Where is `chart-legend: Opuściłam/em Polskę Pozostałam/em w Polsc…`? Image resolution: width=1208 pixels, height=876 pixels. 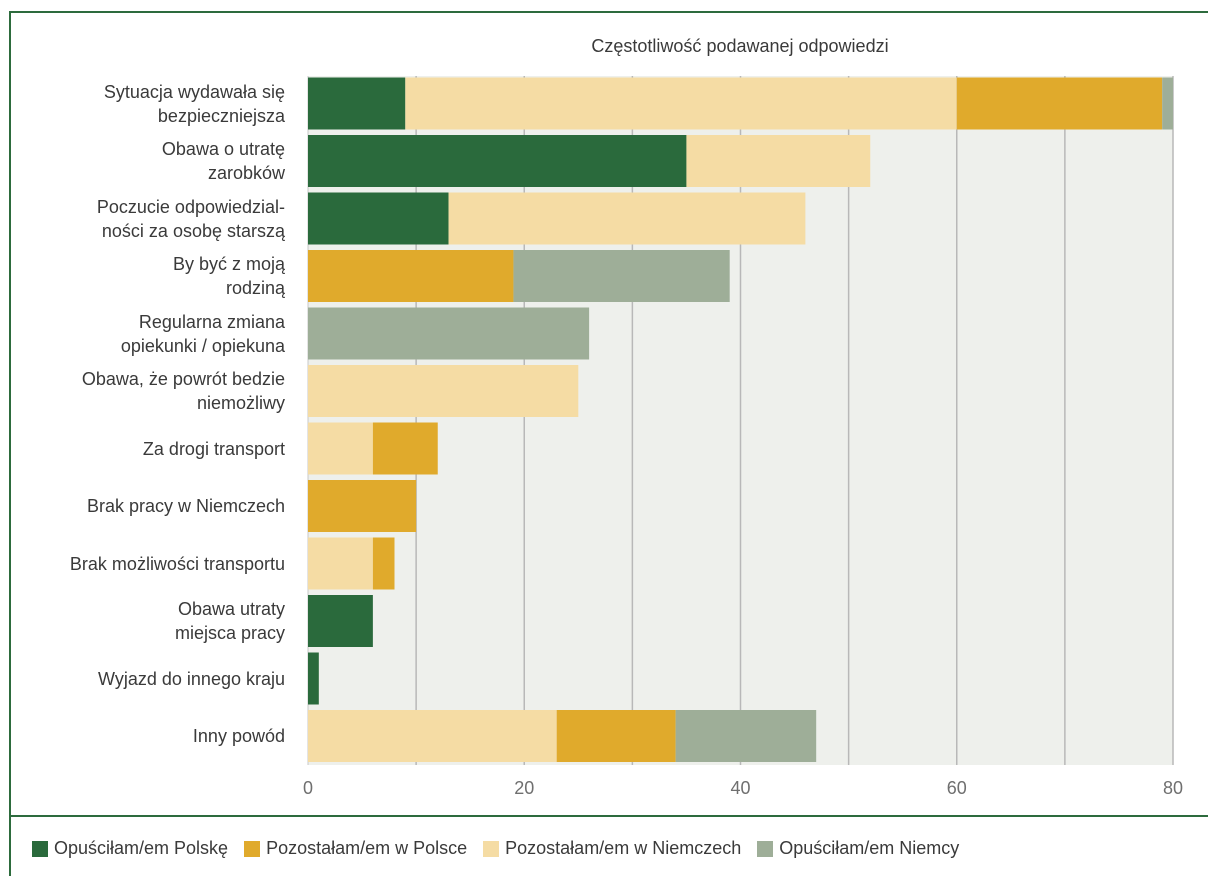
chart-legend: Opuściłam/em Polskę Pozostałam/em w Polsc… is located at coordinates (503, 848).